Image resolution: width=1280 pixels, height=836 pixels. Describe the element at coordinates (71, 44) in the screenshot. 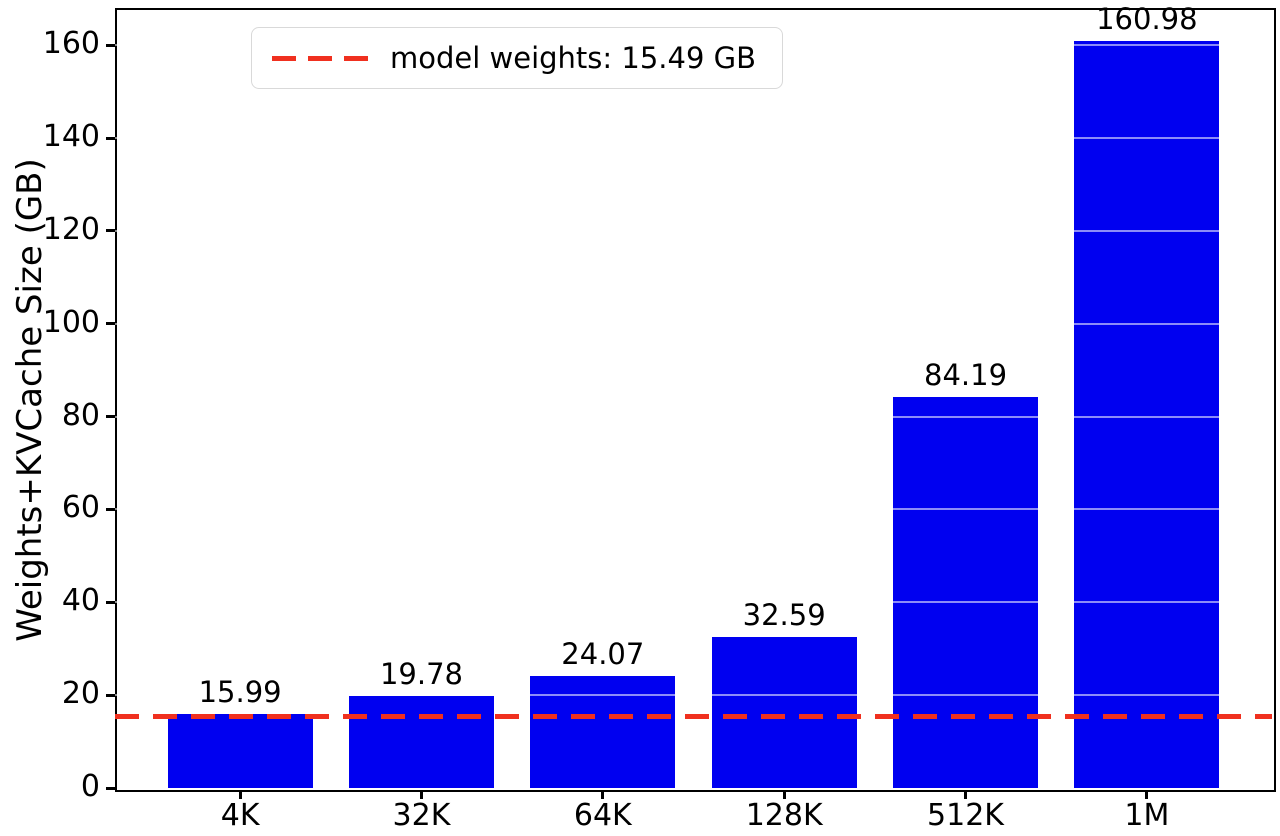

I see `y-tick-label: 160` at that location.